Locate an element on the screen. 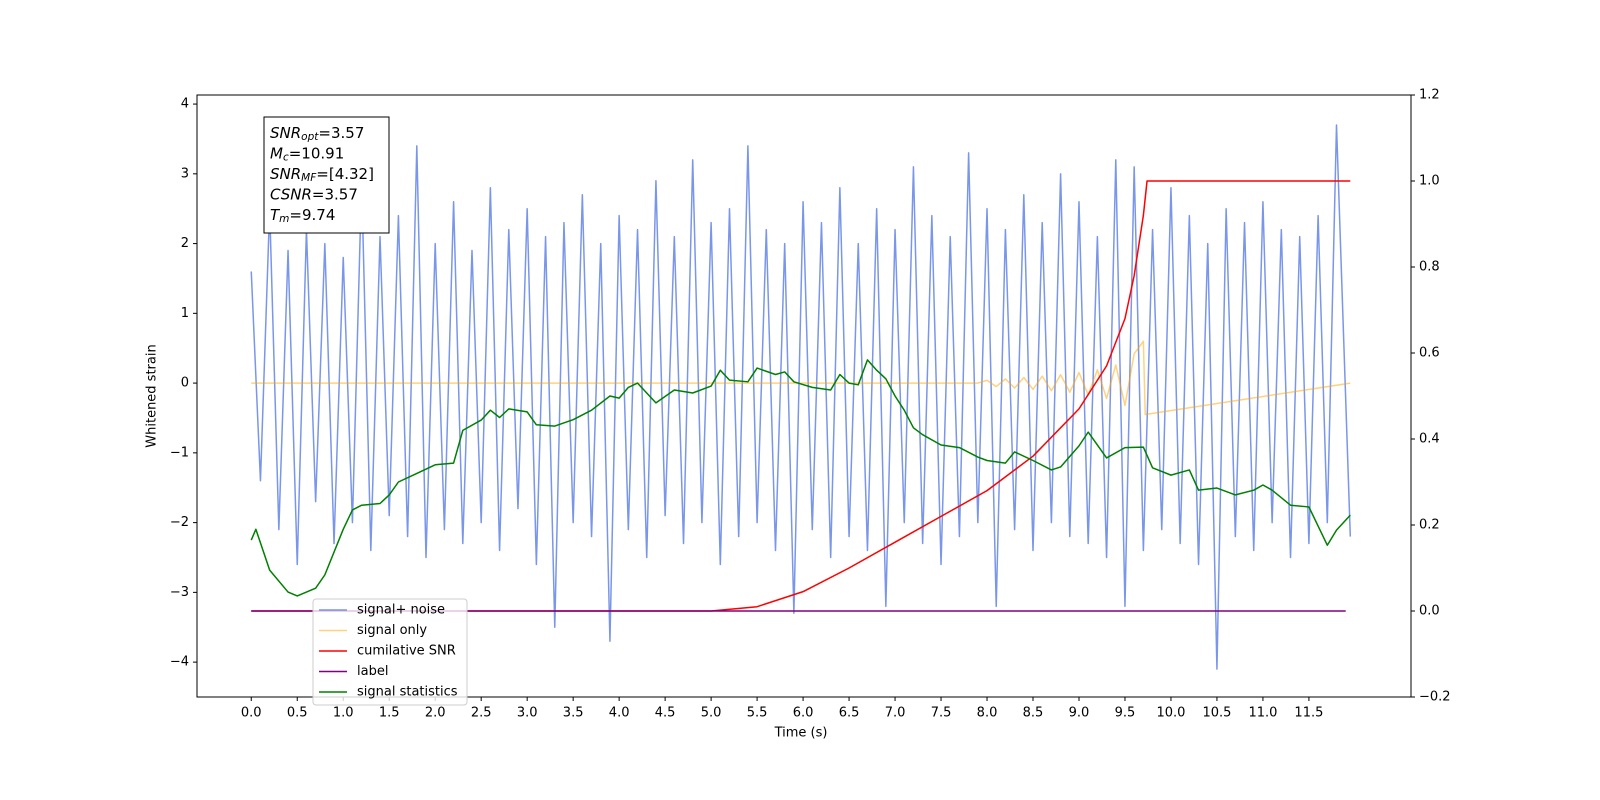  annotation-symbol: T is located at coordinates (275, 215).